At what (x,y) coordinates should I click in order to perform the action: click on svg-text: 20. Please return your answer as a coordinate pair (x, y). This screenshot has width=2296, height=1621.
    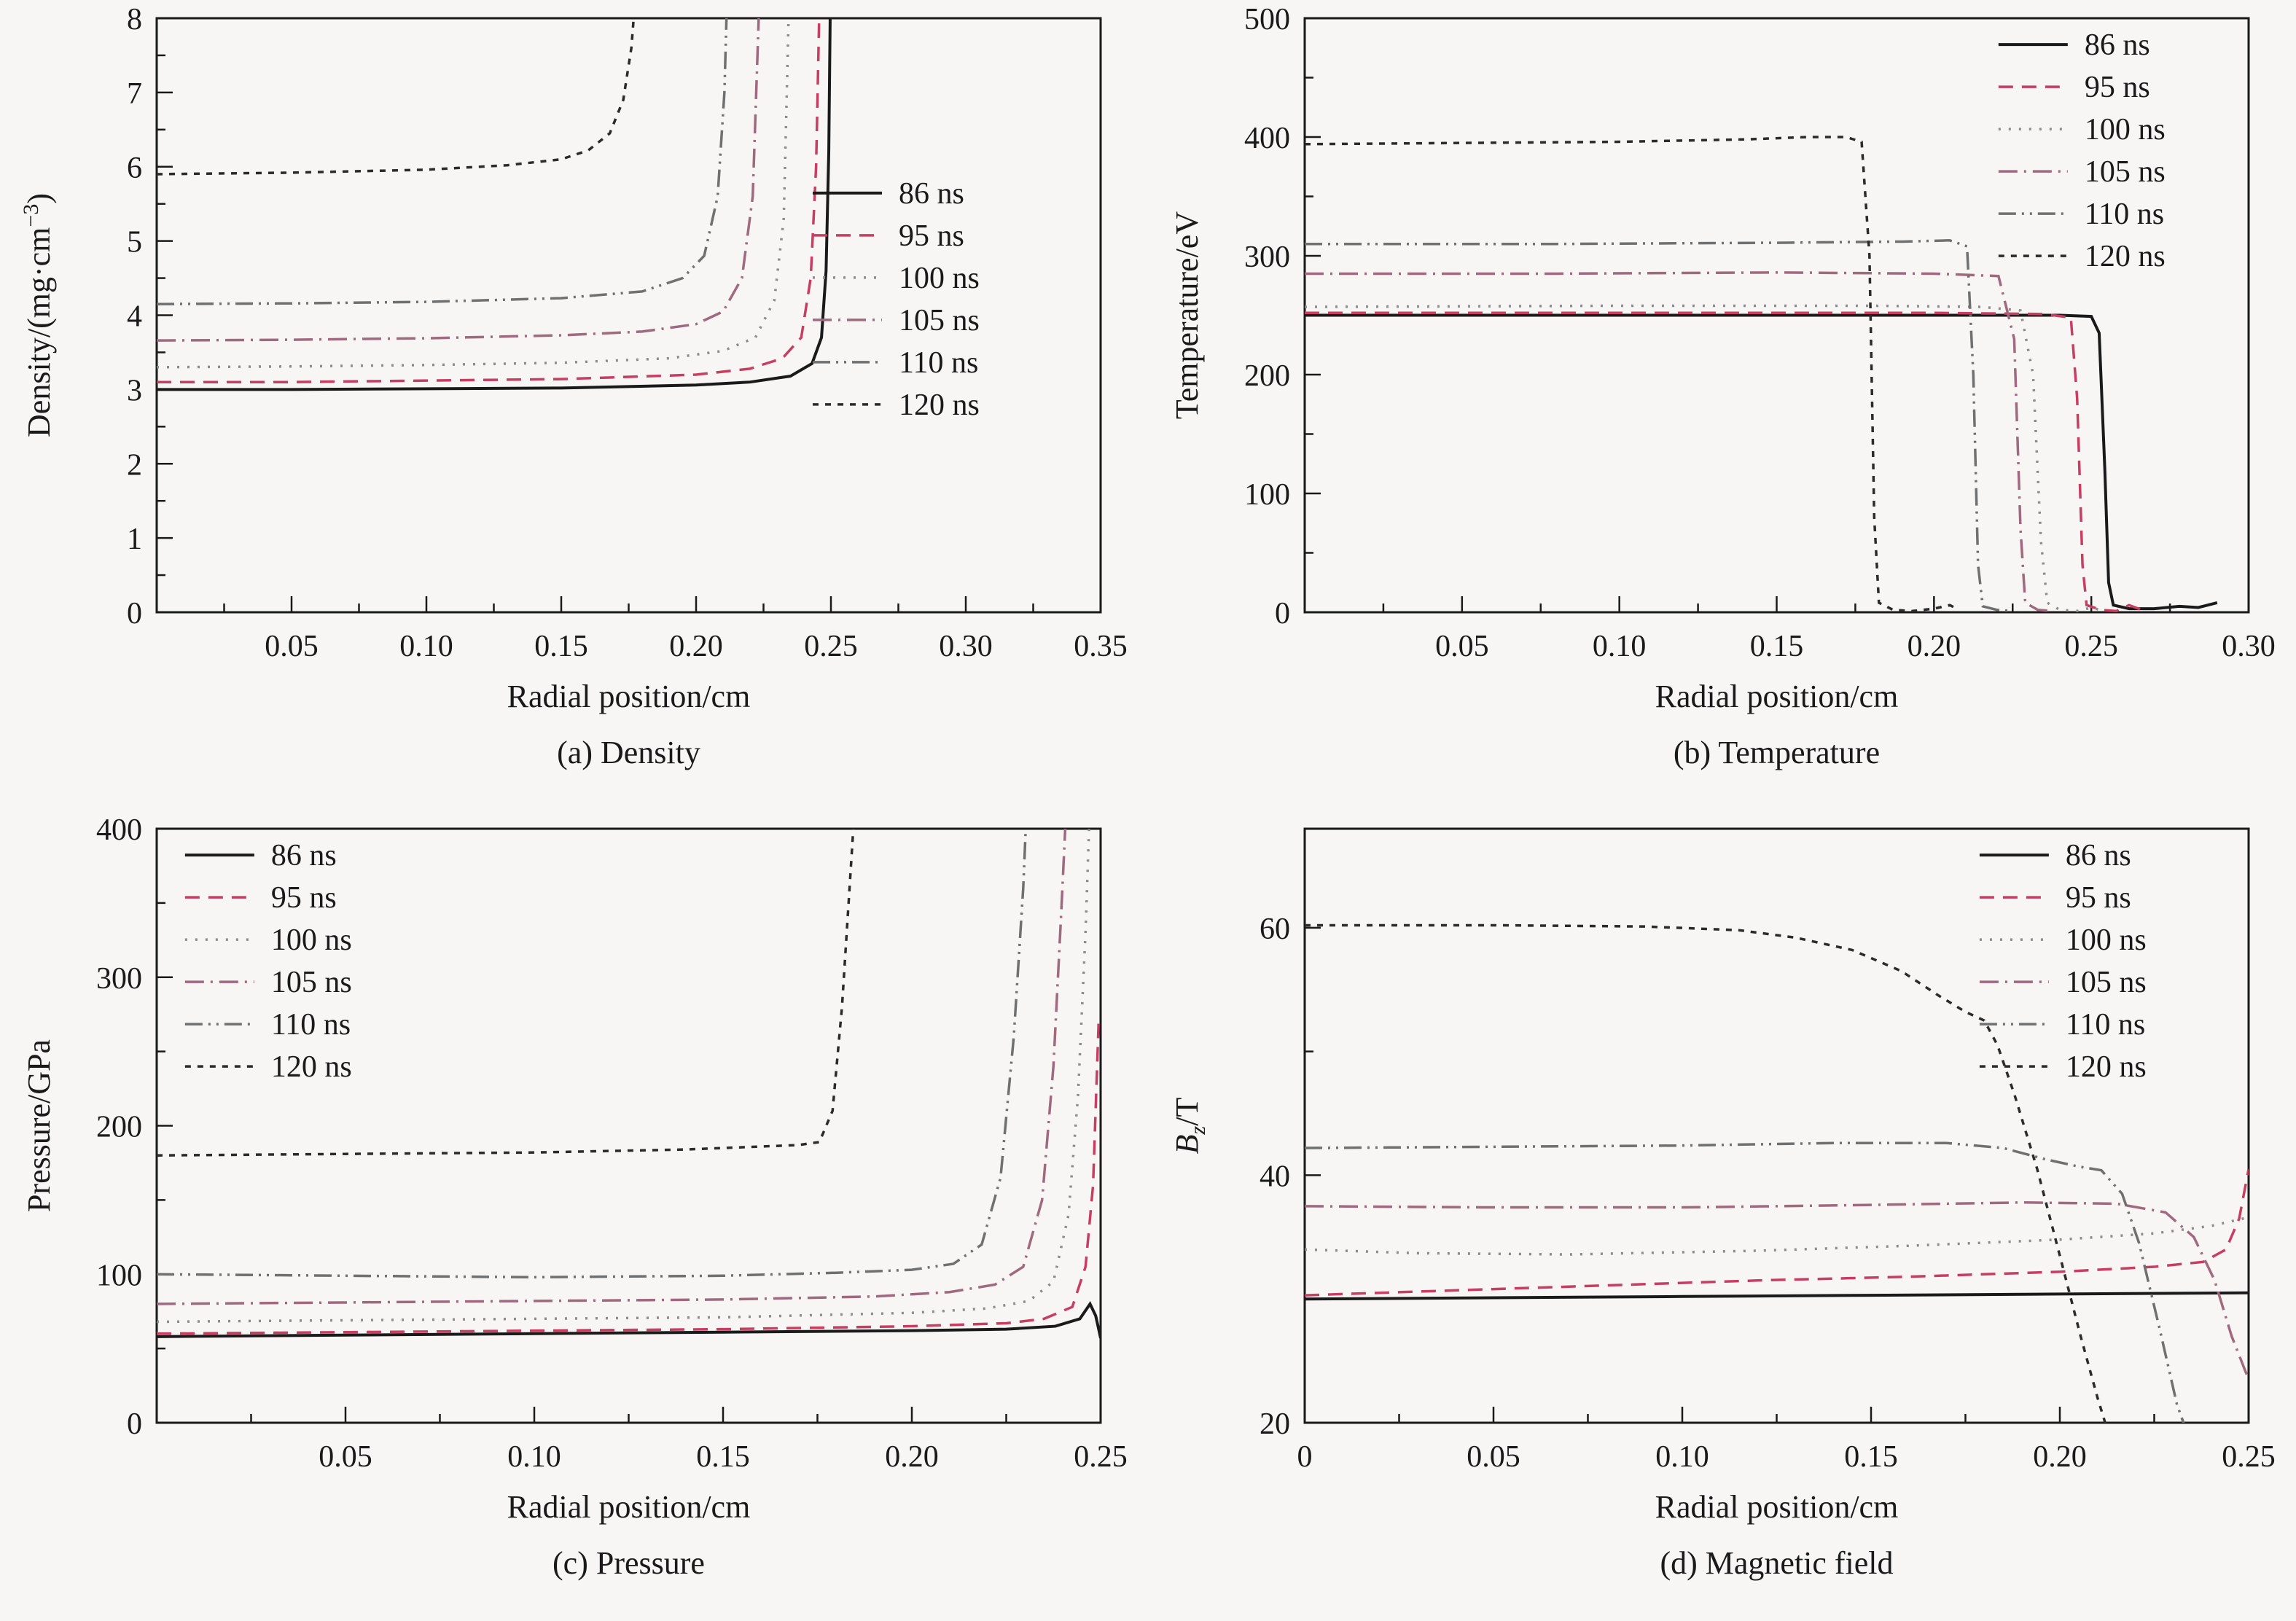
    Looking at the image, I should click on (1275, 1424).